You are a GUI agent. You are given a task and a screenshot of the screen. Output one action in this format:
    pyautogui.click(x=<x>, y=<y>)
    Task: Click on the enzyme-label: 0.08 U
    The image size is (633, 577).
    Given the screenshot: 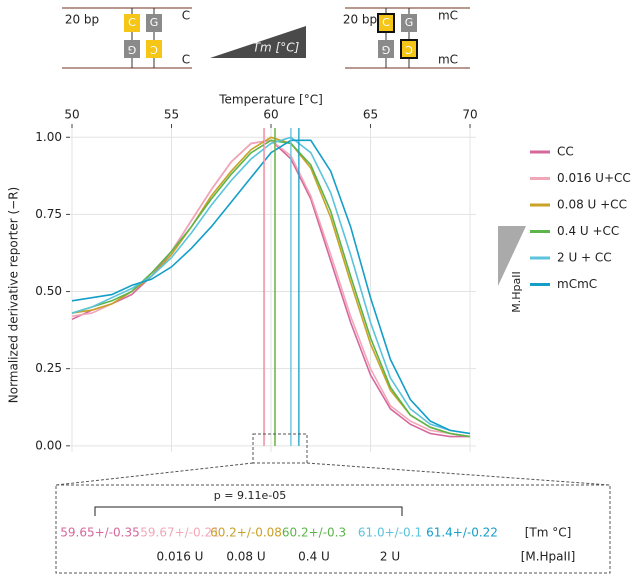 What is the action you would take?
    pyautogui.click(x=245, y=557)
    